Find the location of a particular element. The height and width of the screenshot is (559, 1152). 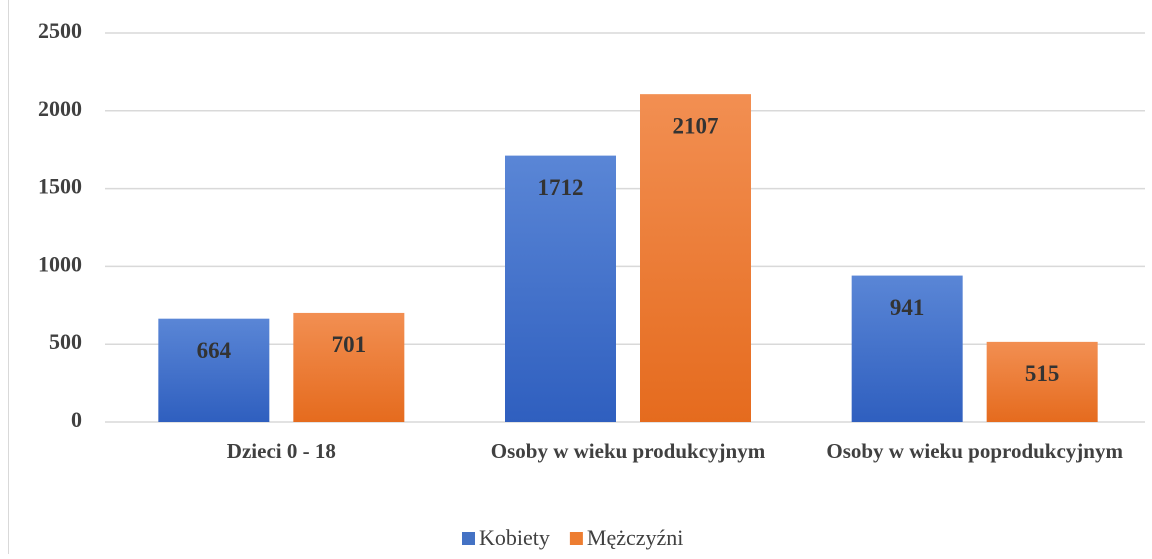

data-label: 2107 is located at coordinates (696, 125).